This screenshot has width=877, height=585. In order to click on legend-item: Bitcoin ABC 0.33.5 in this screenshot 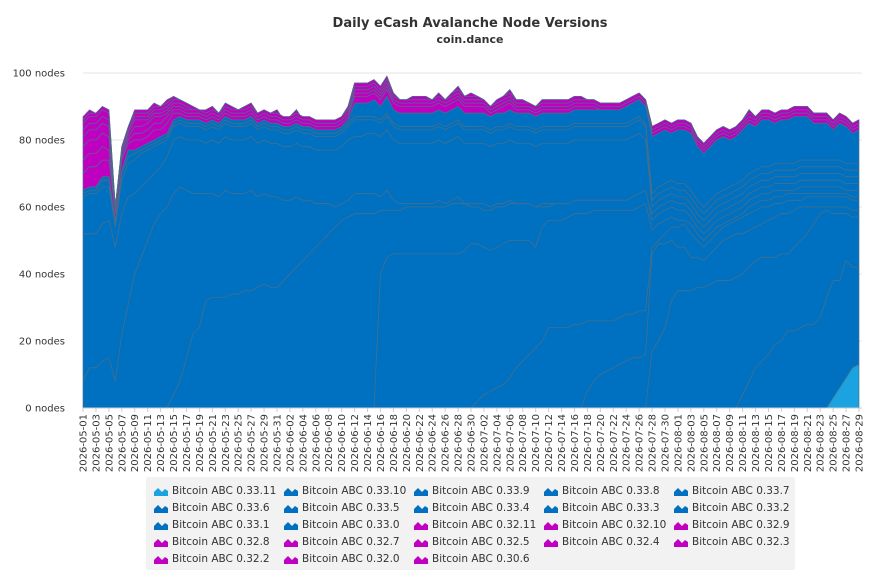, I will do `click(342, 508)`.